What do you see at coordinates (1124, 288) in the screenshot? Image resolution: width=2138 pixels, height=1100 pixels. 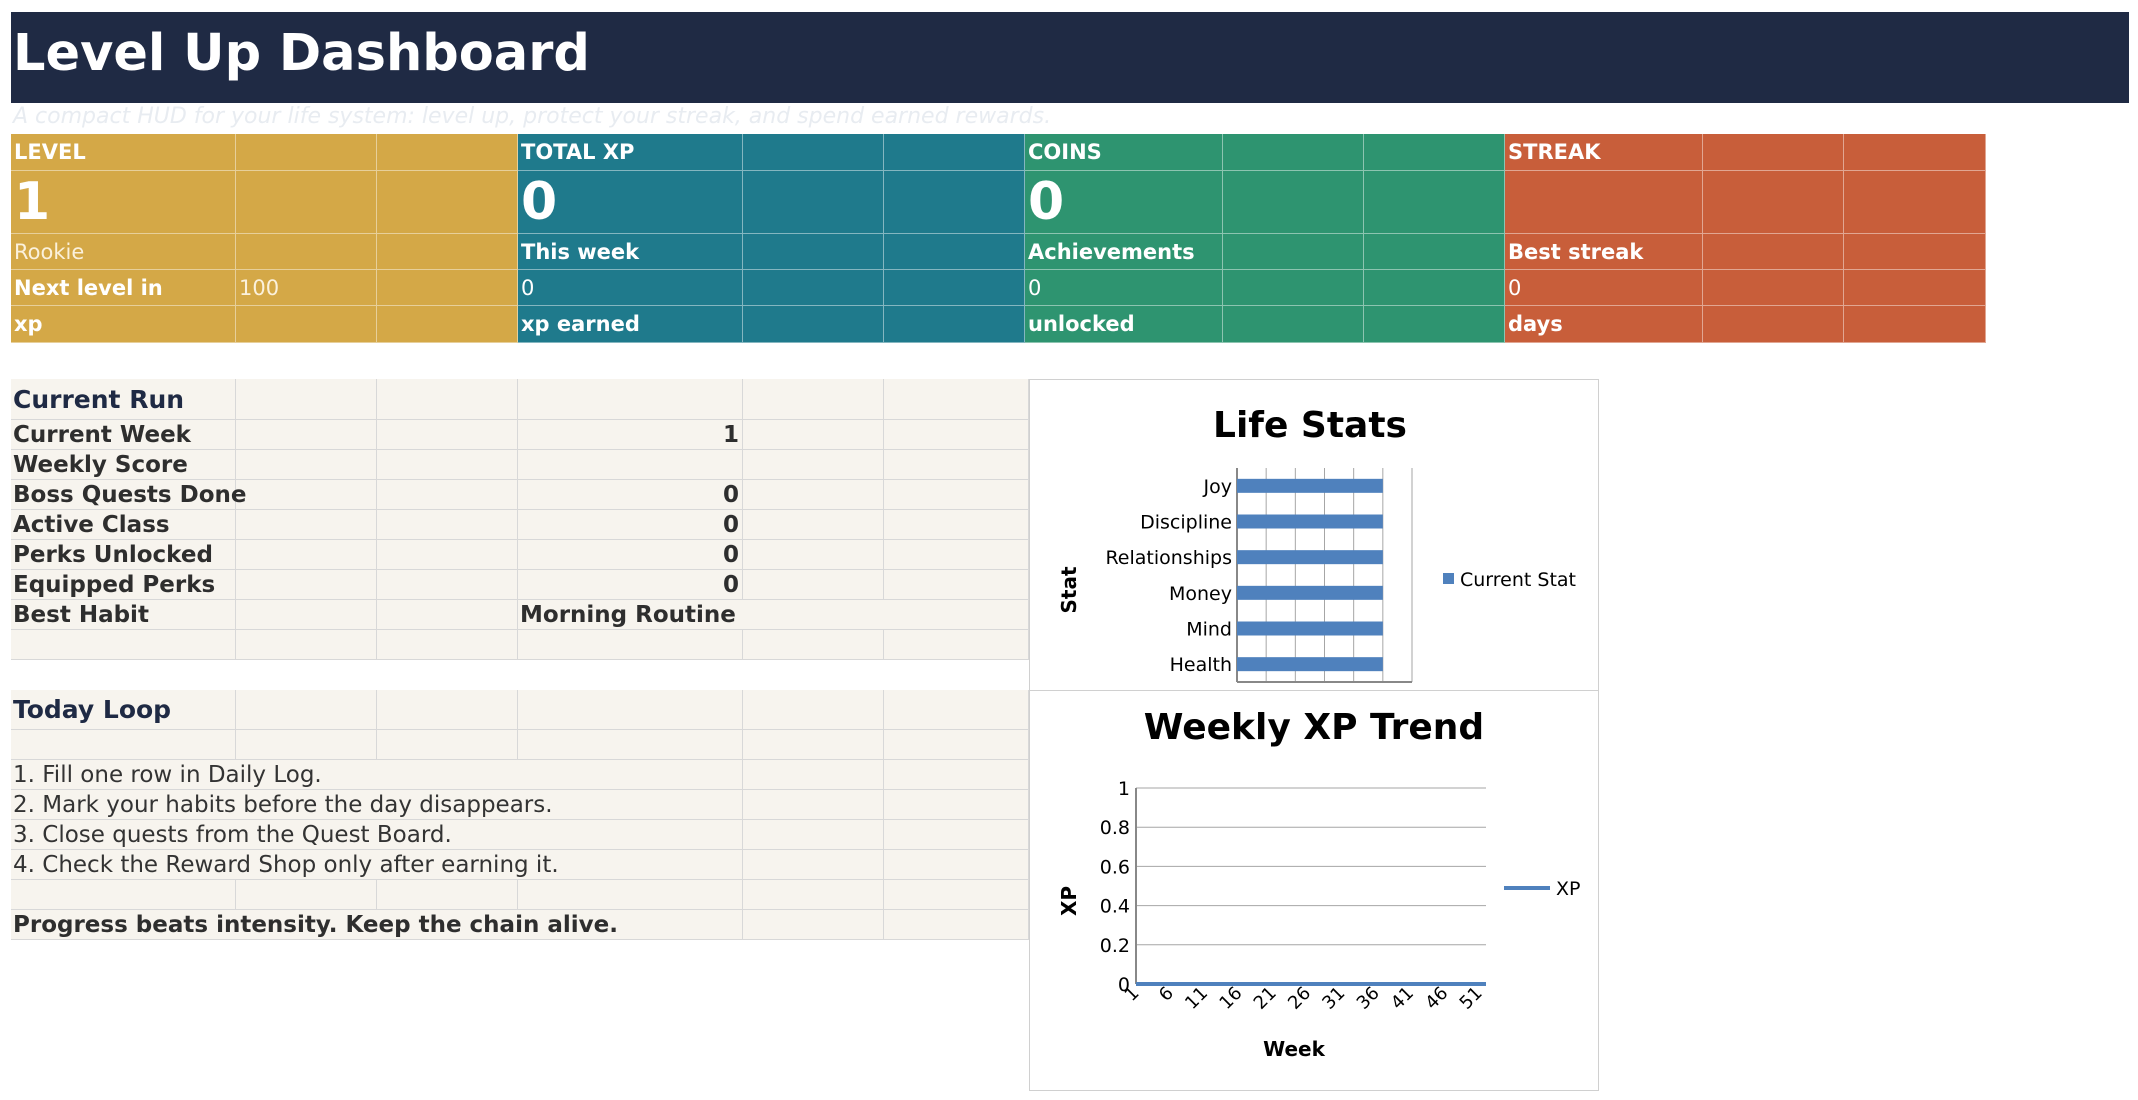 I see `achievements-value: 0` at bounding box center [1124, 288].